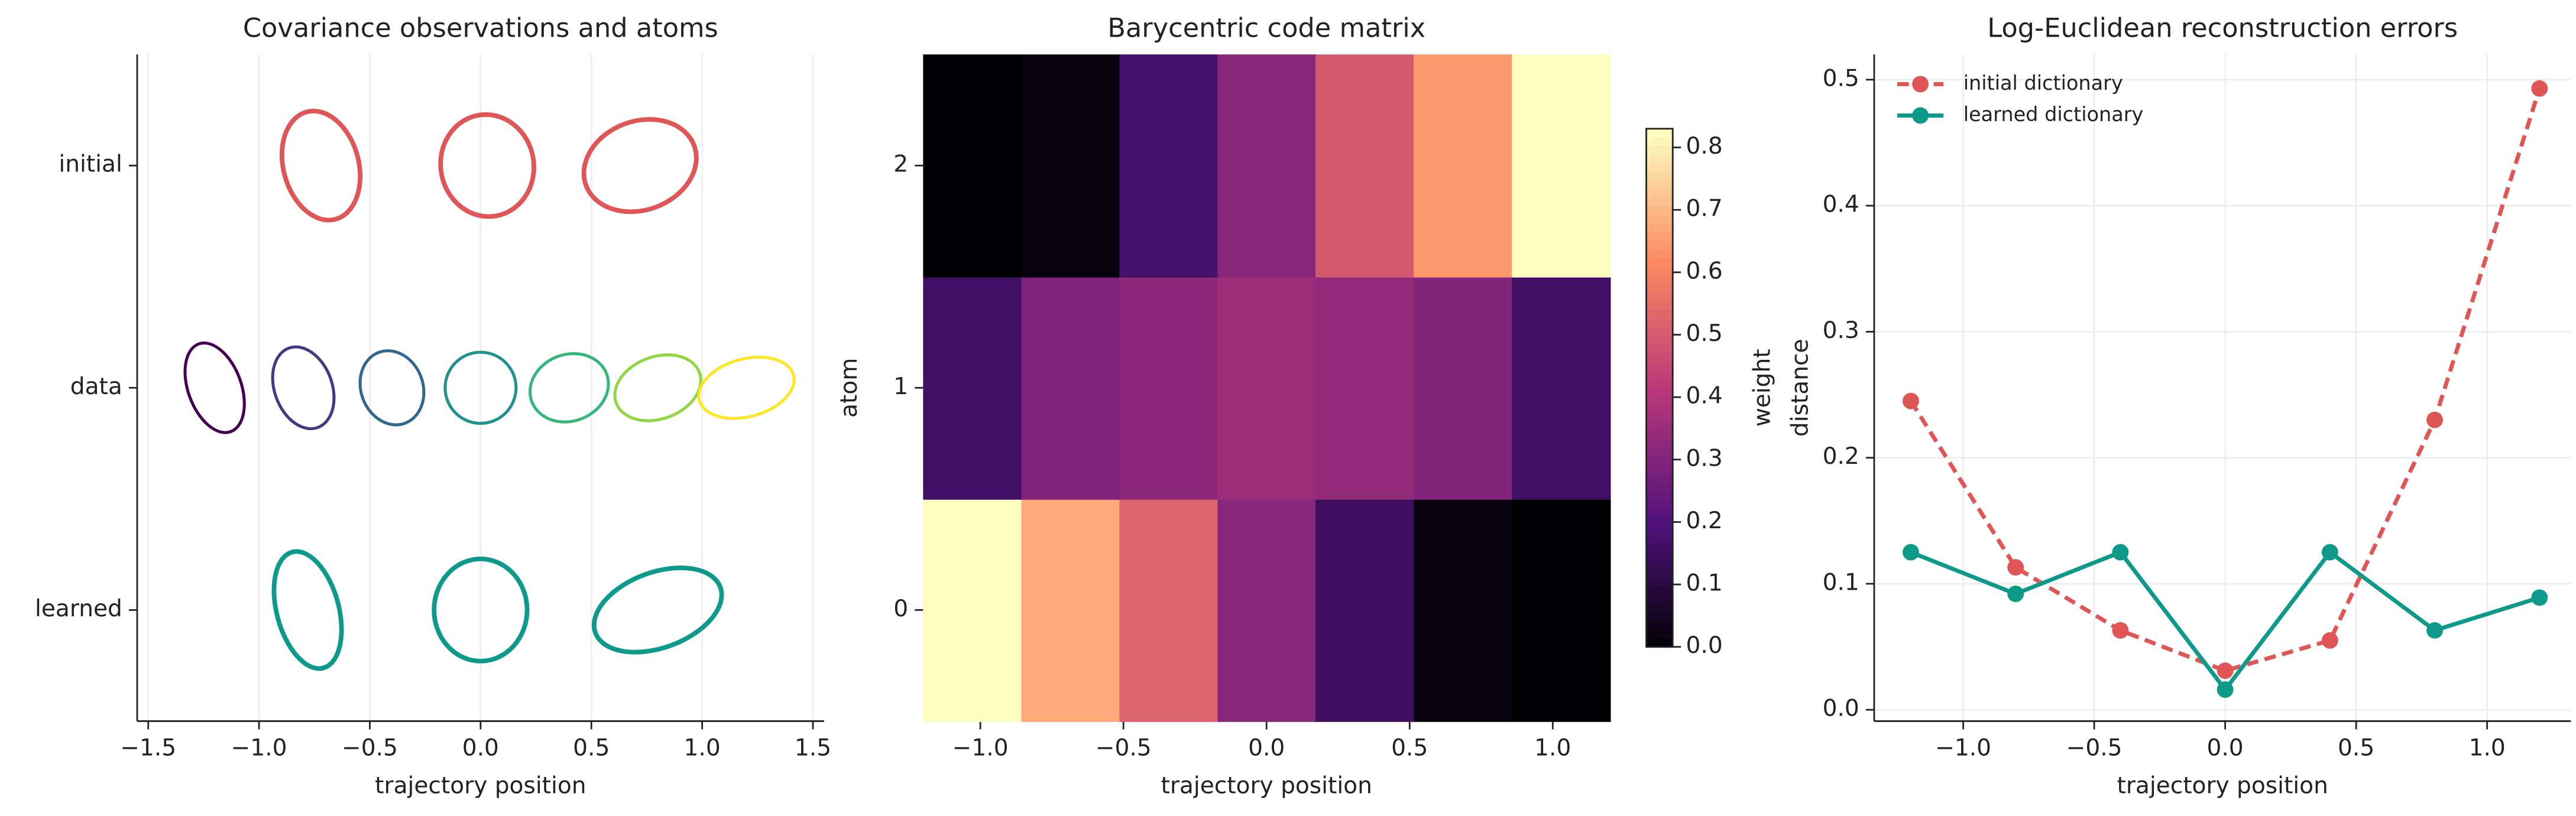 This screenshot has height=816, width=2576. What do you see at coordinates (900, 164) in the screenshot?
I see `y-tick-label: 2` at bounding box center [900, 164].